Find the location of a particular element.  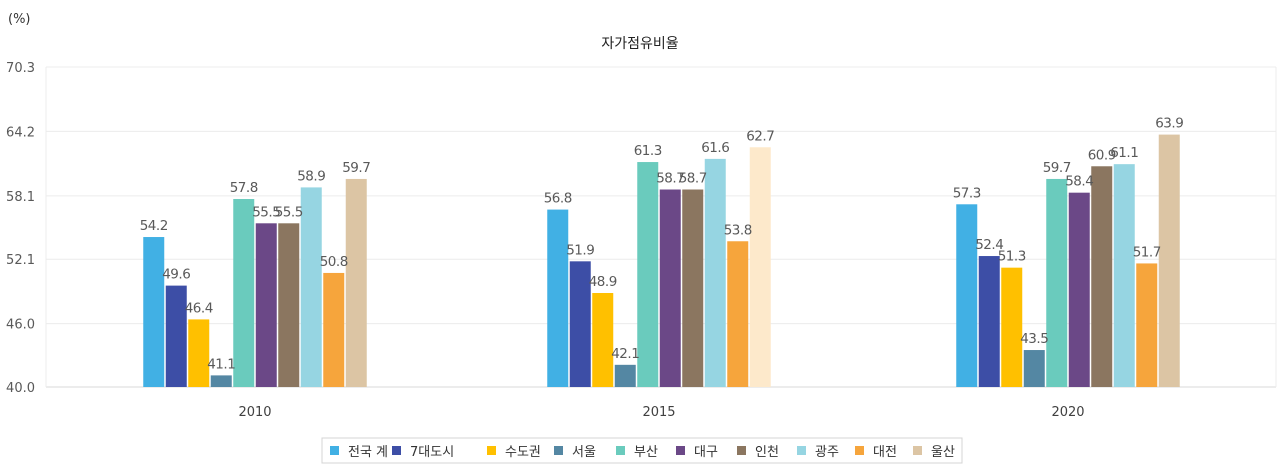

data-label: 61.3 is located at coordinates (648, 151).